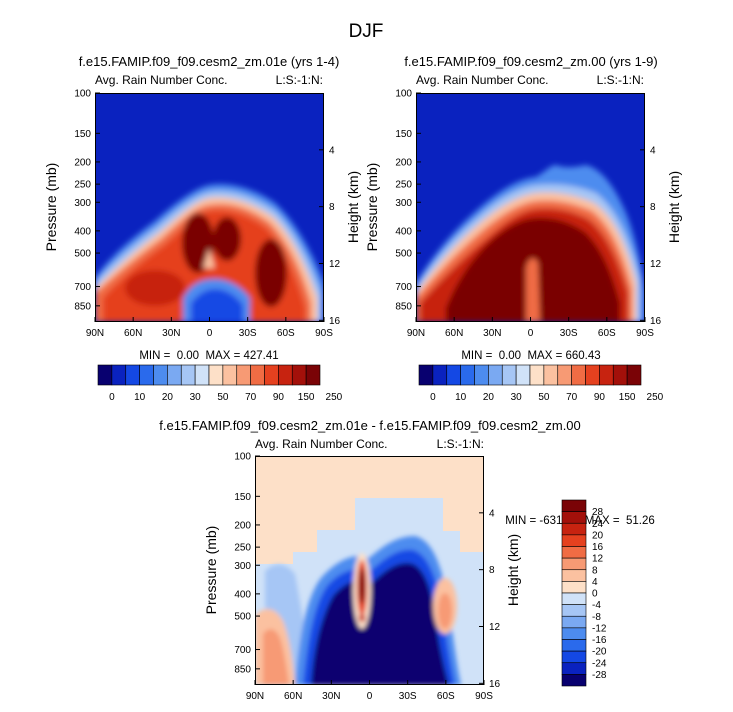 The width and height of the screenshot is (733, 712). Describe the element at coordinates (461, 397) in the screenshot. I see `colorbar-label: 10` at that location.